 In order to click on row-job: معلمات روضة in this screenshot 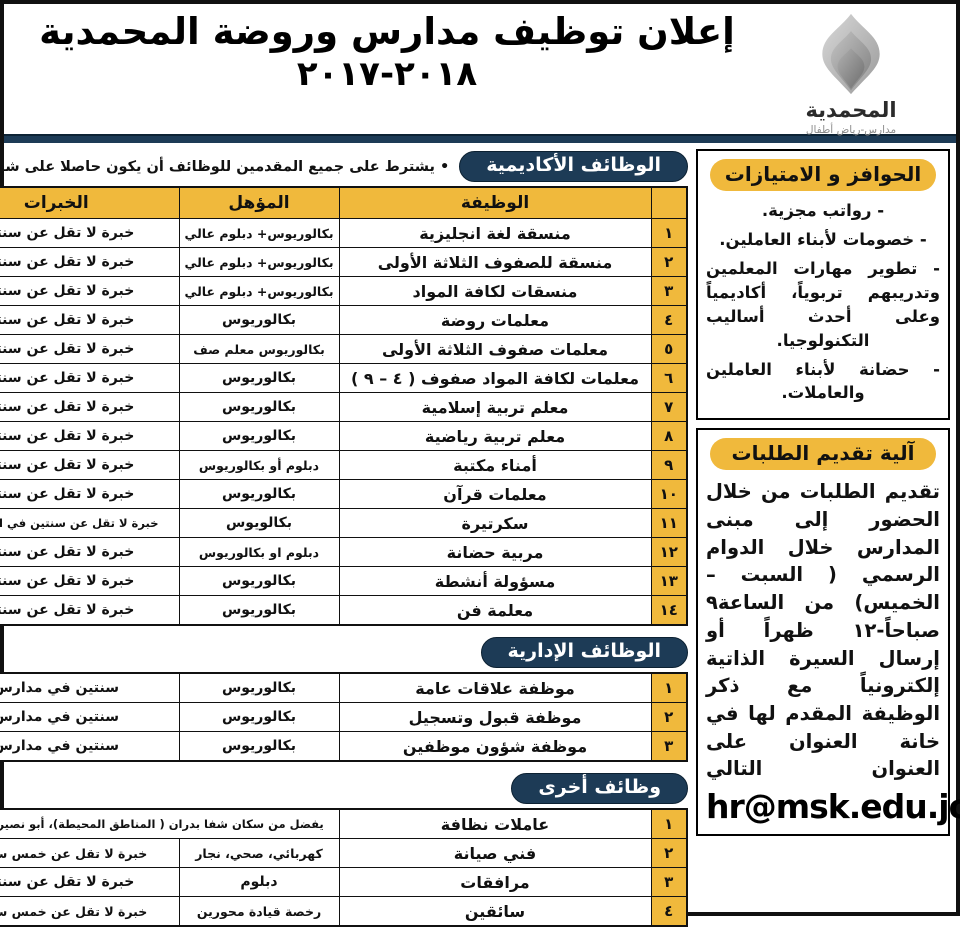, I will do `click(495, 320)`.